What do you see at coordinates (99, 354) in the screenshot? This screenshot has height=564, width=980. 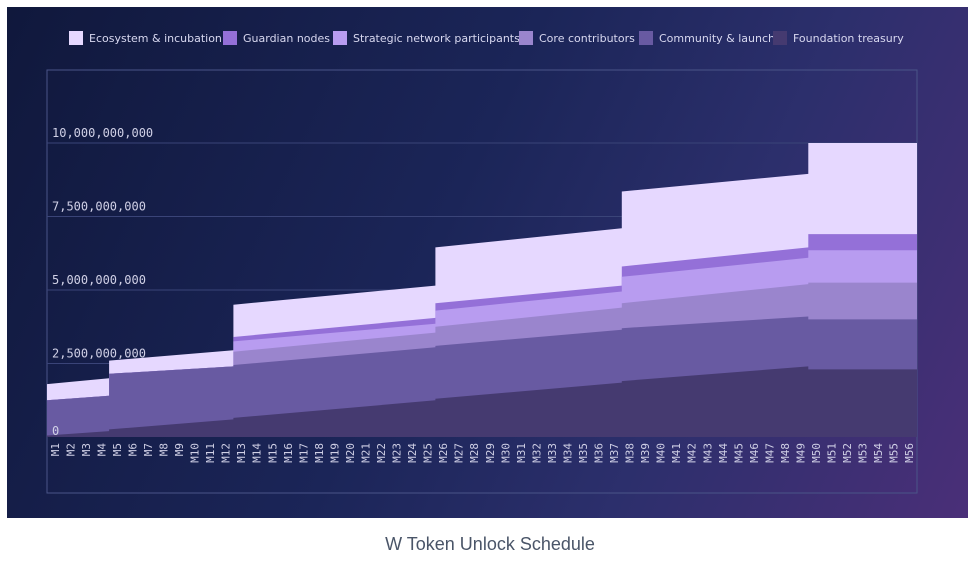 I see `y-tick-label: 2,500,000,000` at bounding box center [99, 354].